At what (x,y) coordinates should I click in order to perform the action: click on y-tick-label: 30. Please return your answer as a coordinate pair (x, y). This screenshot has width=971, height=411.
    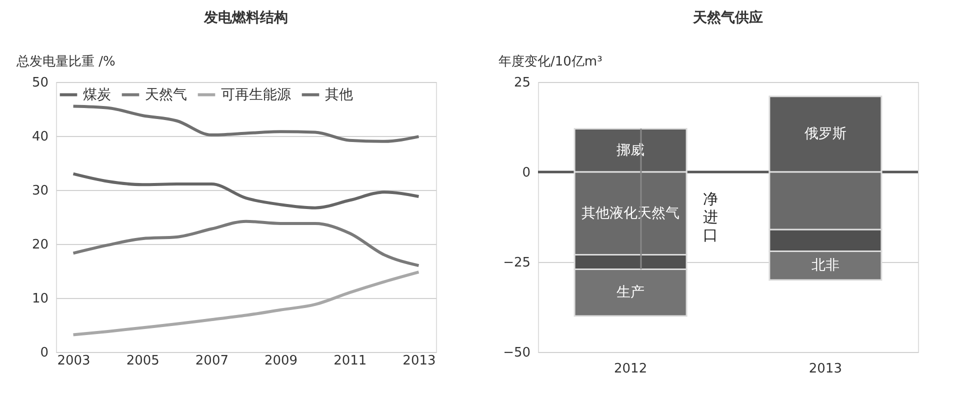
    Looking at the image, I should click on (40, 191).